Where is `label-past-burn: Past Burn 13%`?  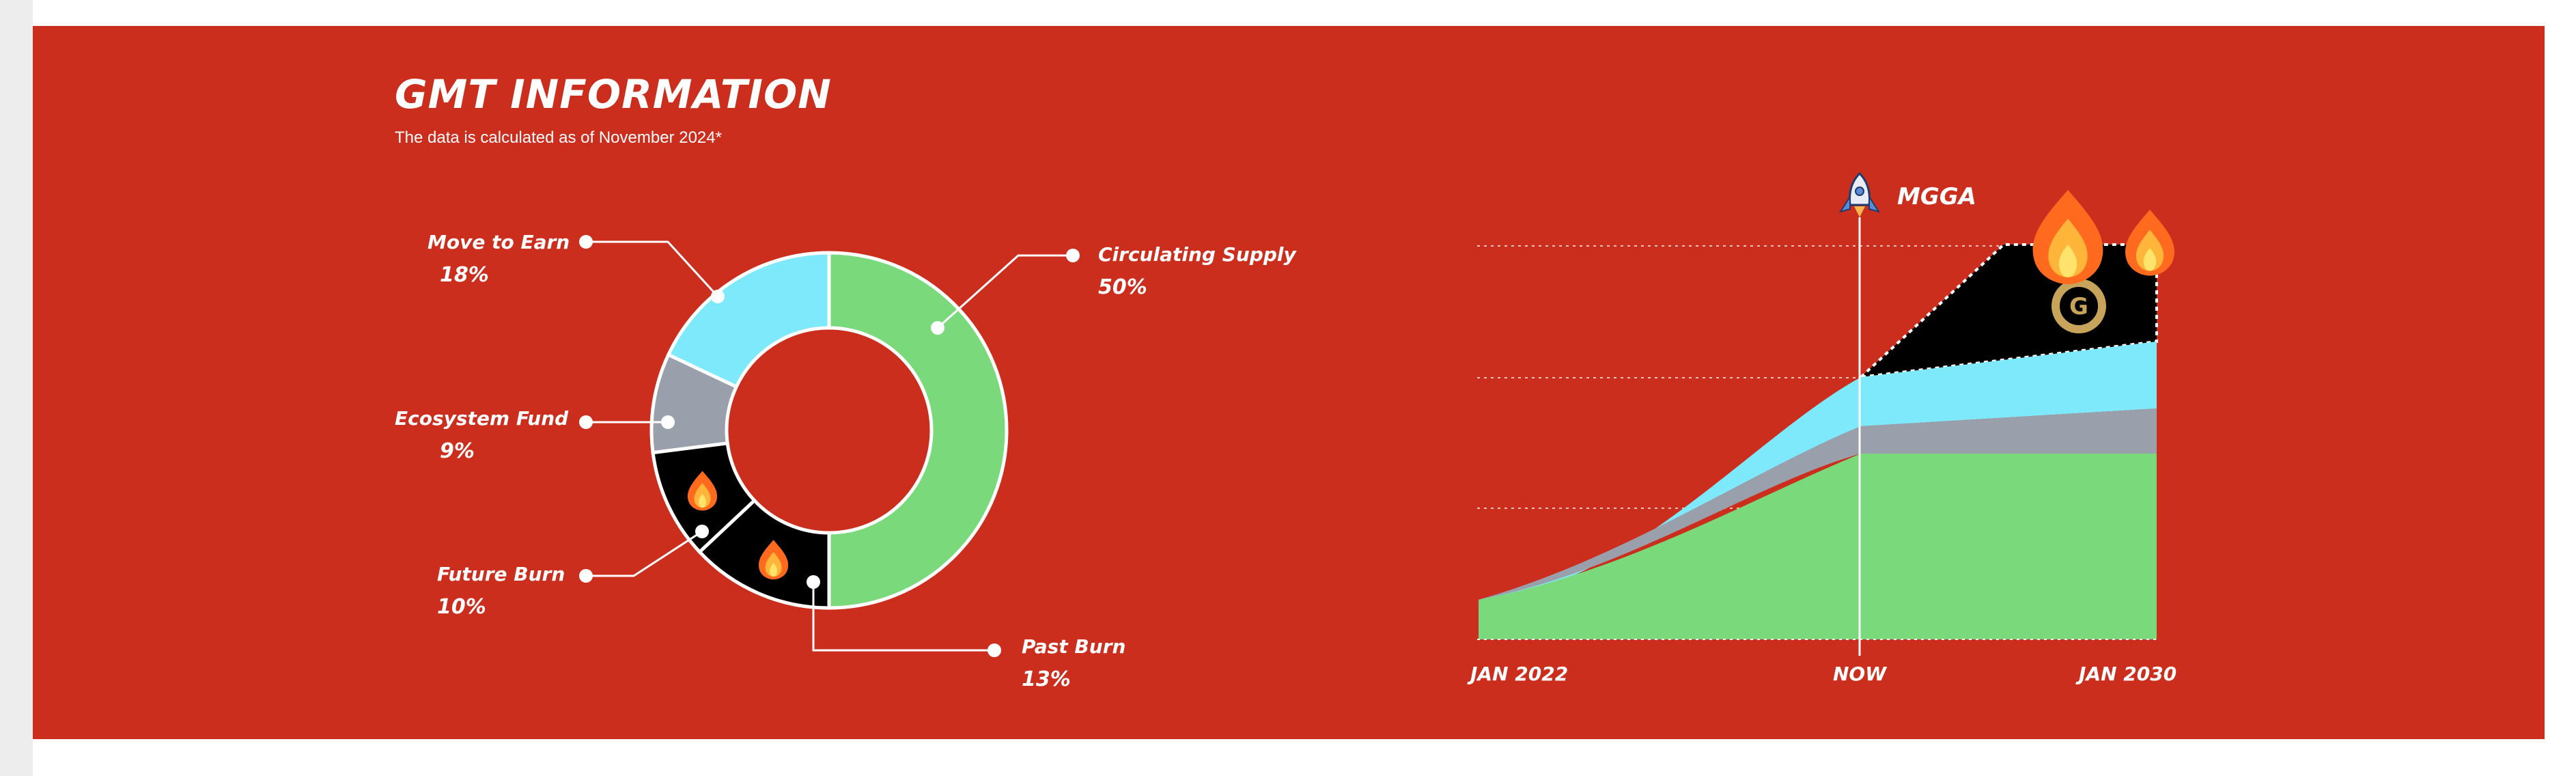 label-past-burn: Past Burn 13% is located at coordinates (1073, 663).